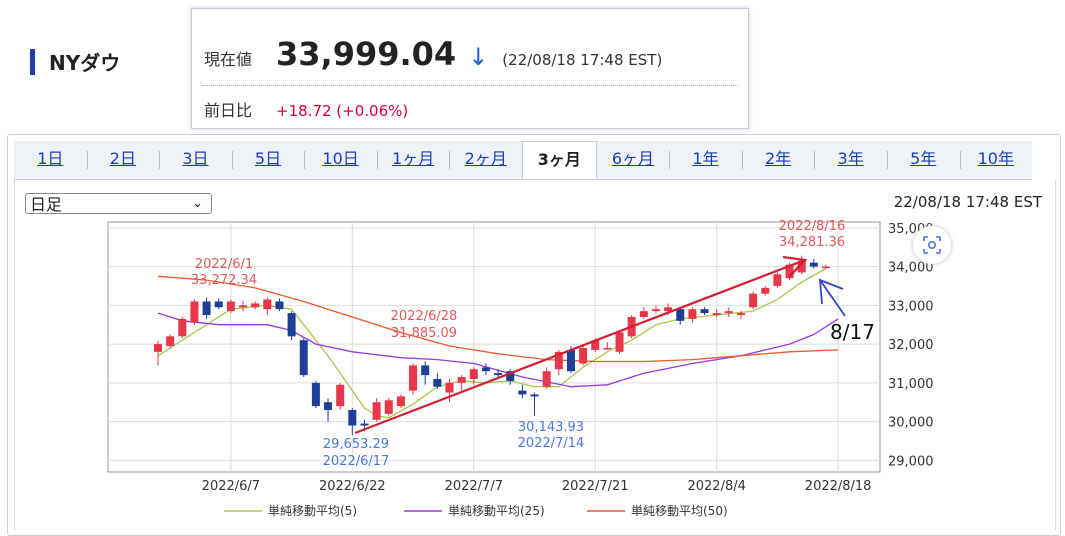  Describe the element at coordinates (485, 160) in the screenshot. I see `tab-6: 2ヶ月` at that location.